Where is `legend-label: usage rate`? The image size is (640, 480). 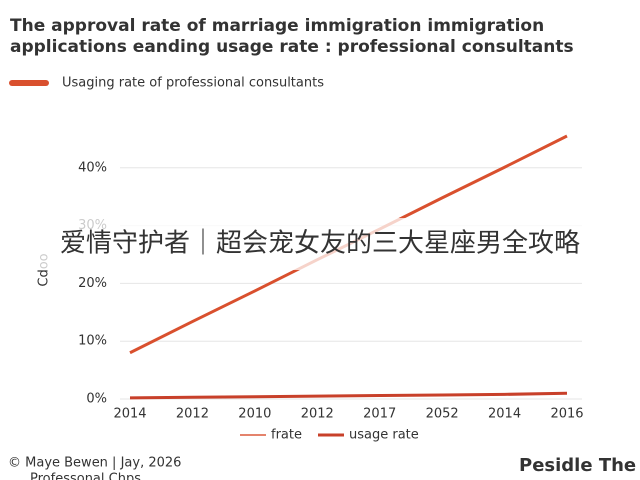
legend-label: usage rate is located at coordinates (384, 435).